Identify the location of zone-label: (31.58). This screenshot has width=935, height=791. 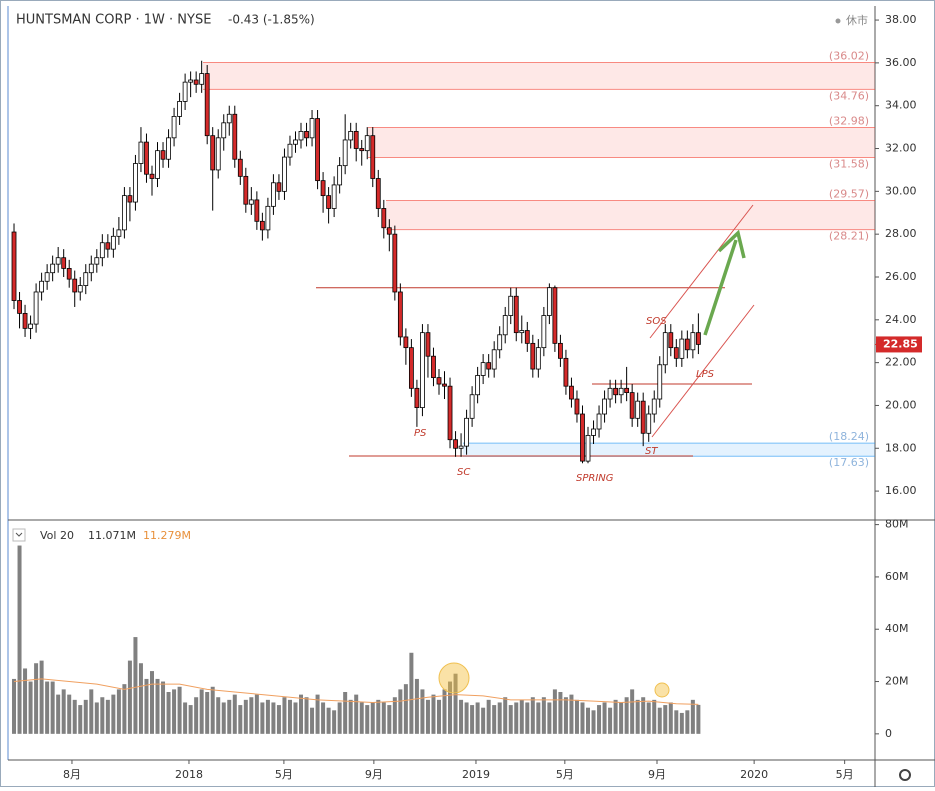
(849, 164).